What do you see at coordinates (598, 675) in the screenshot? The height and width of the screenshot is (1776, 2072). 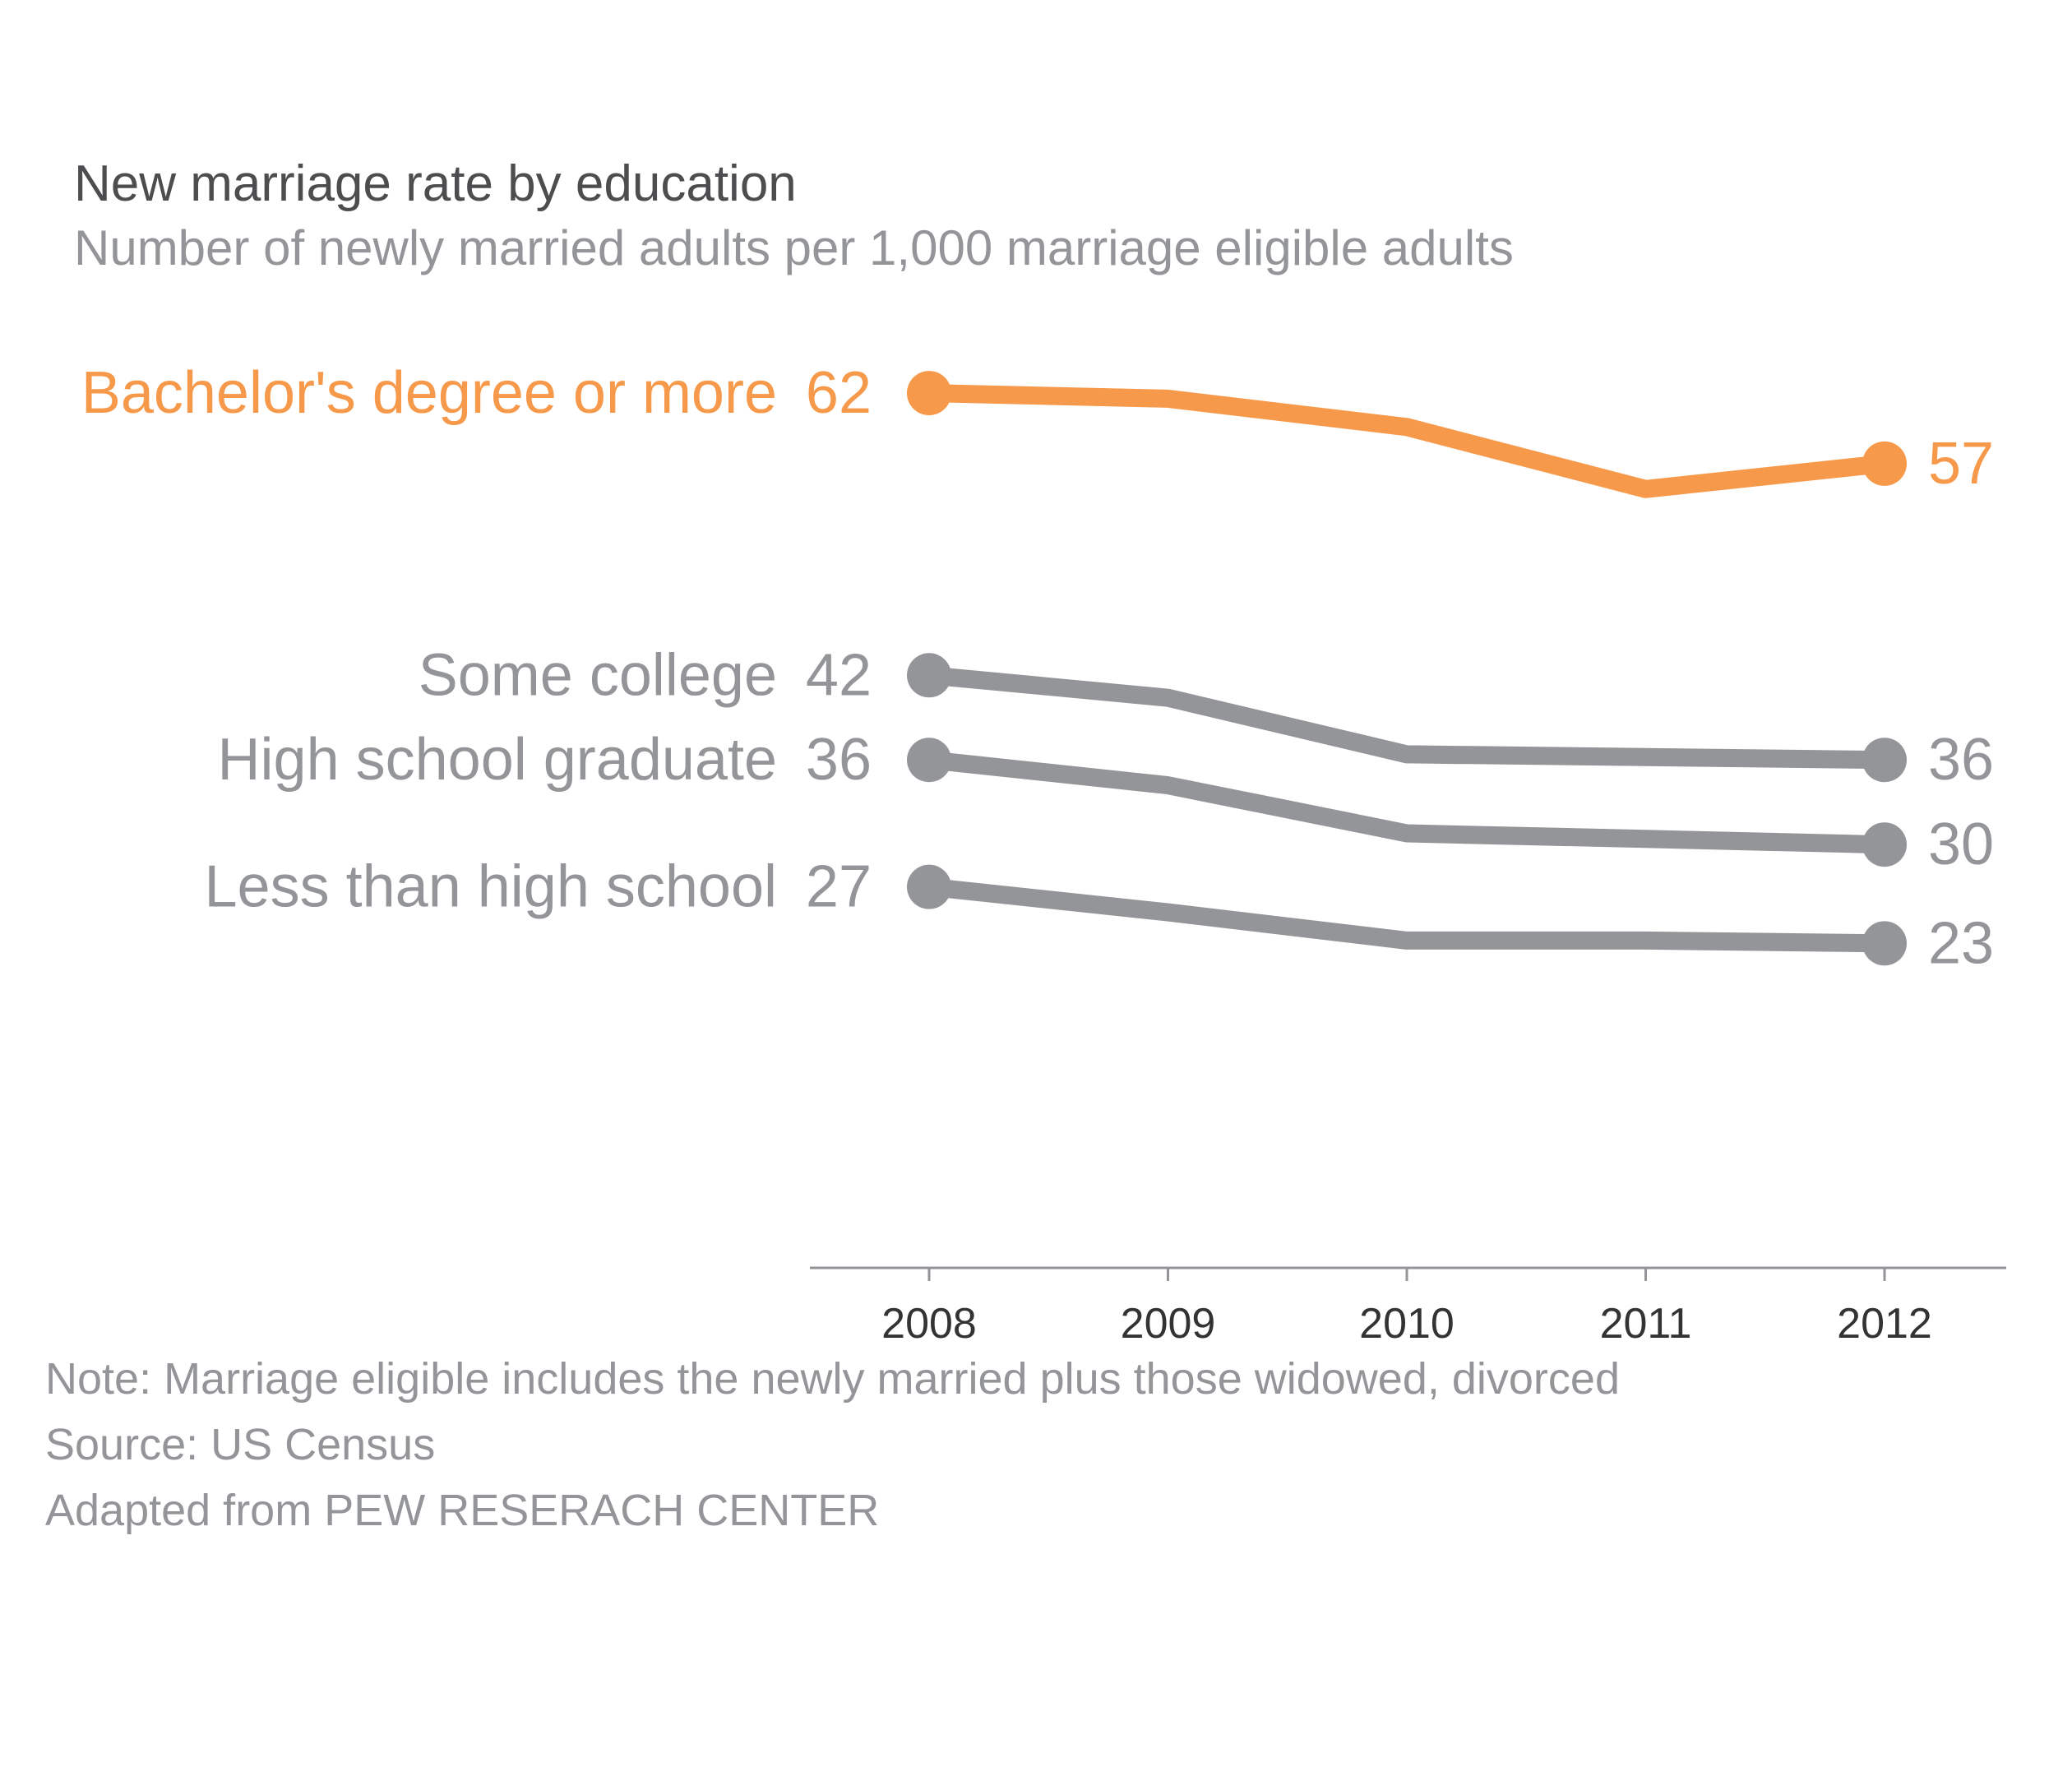 I see `series-name-label: Some college` at bounding box center [598, 675].